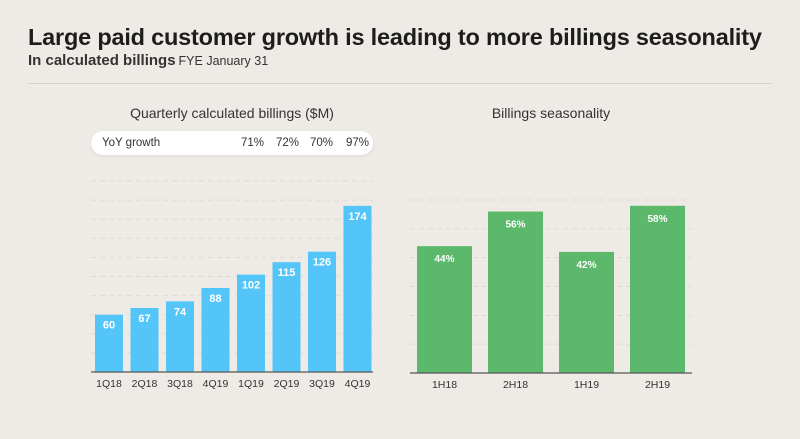 The width and height of the screenshot is (800, 439). What do you see at coordinates (223, 61) in the screenshot?
I see `subtitle-note: FYE January 31` at bounding box center [223, 61].